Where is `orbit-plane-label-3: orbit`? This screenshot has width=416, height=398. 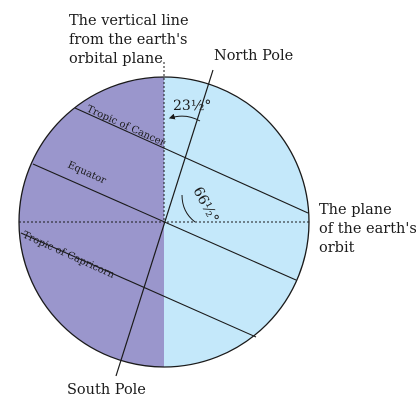 orbit-plane-label-3: orbit is located at coordinates (337, 248).